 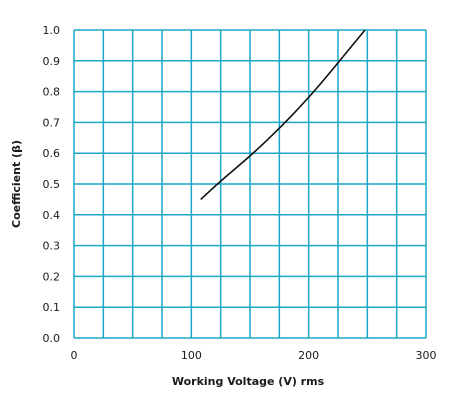 What do you see at coordinates (52, 92) in the screenshot?
I see `y-tick-label: 0.8` at bounding box center [52, 92].